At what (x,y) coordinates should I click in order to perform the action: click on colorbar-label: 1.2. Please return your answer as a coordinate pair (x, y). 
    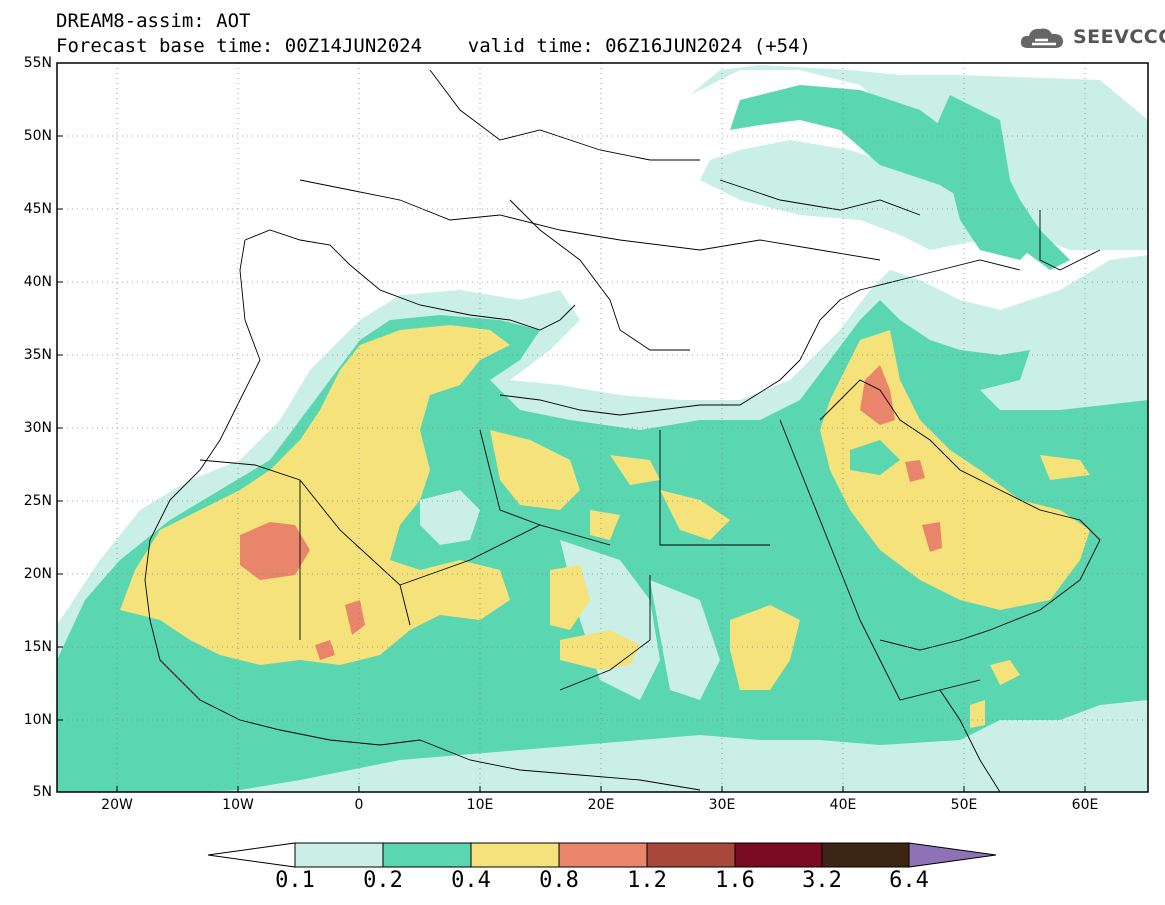
    Looking at the image, I should click on (647, 880).